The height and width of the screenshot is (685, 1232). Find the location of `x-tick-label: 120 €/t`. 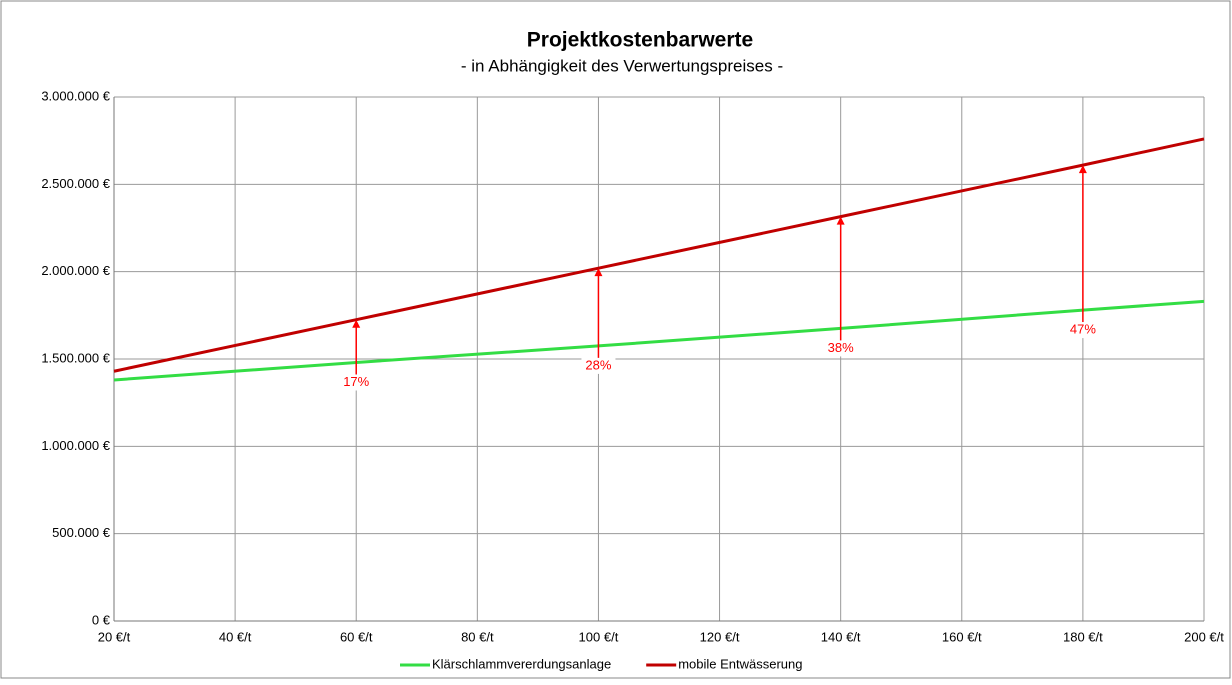

x-tick-label: 120 €/t is located at coordinates (720, 636).